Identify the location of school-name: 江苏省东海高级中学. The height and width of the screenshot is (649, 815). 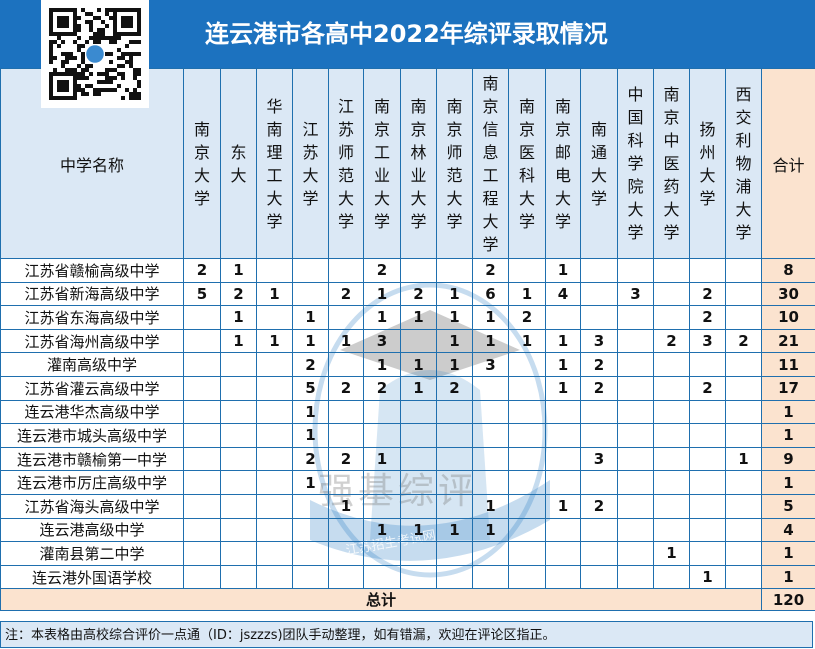
(92, 317).